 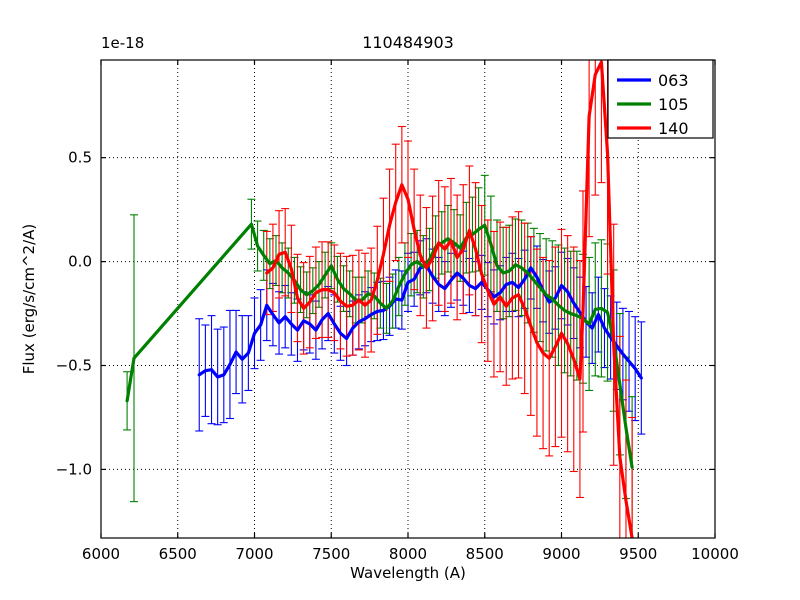 I want to click on legend-background, so click(x=660, y=99).